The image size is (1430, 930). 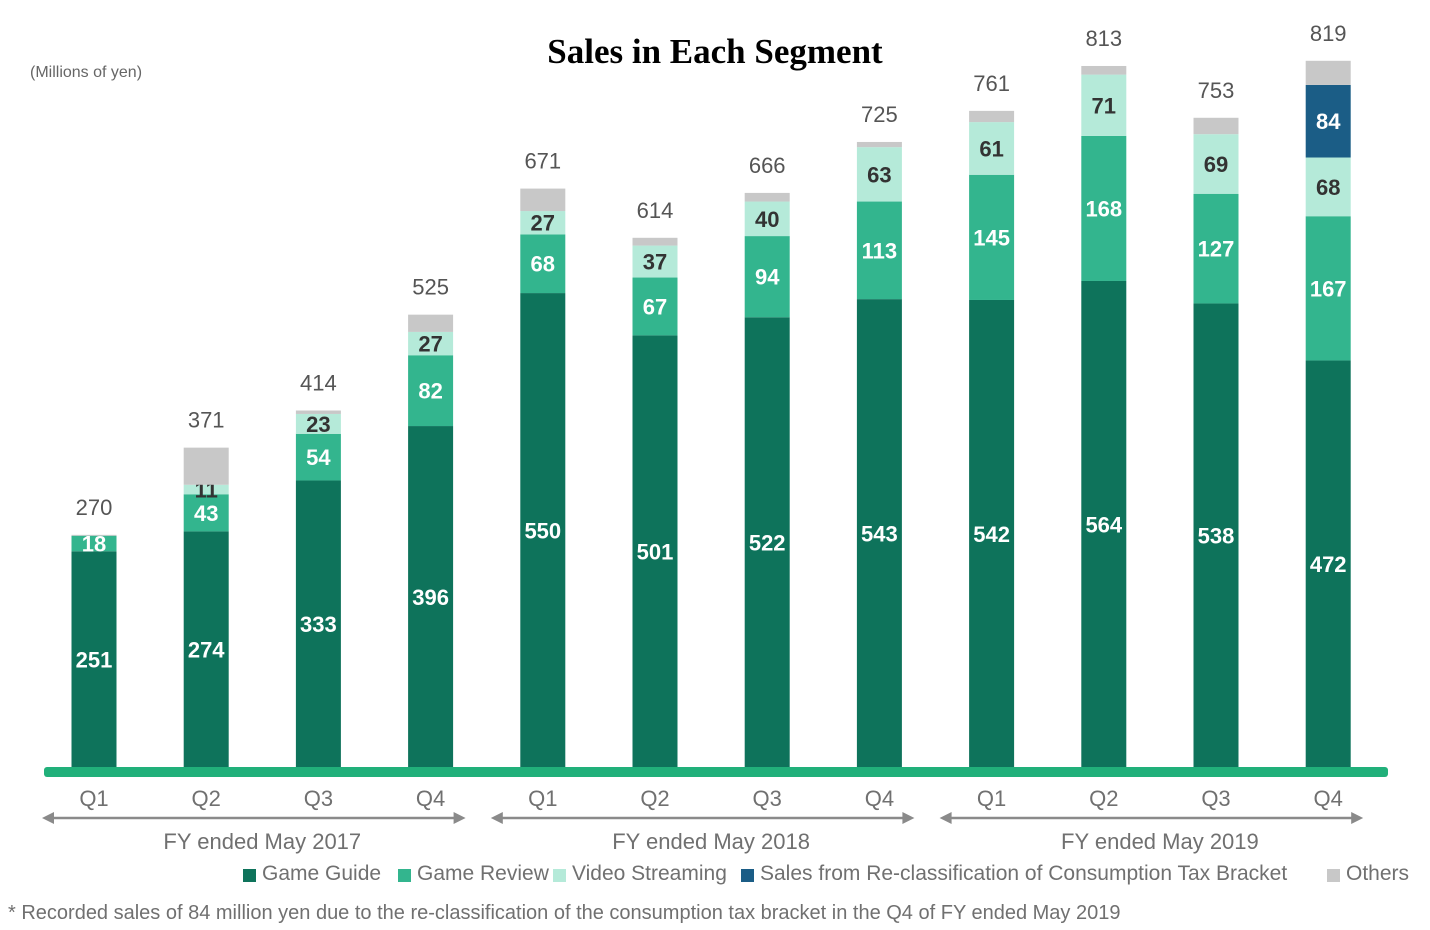 What do you see at coordinates (1377, 873) in the screenshot?
I see `legend-label: Others` at bounding box center [1377, 873].